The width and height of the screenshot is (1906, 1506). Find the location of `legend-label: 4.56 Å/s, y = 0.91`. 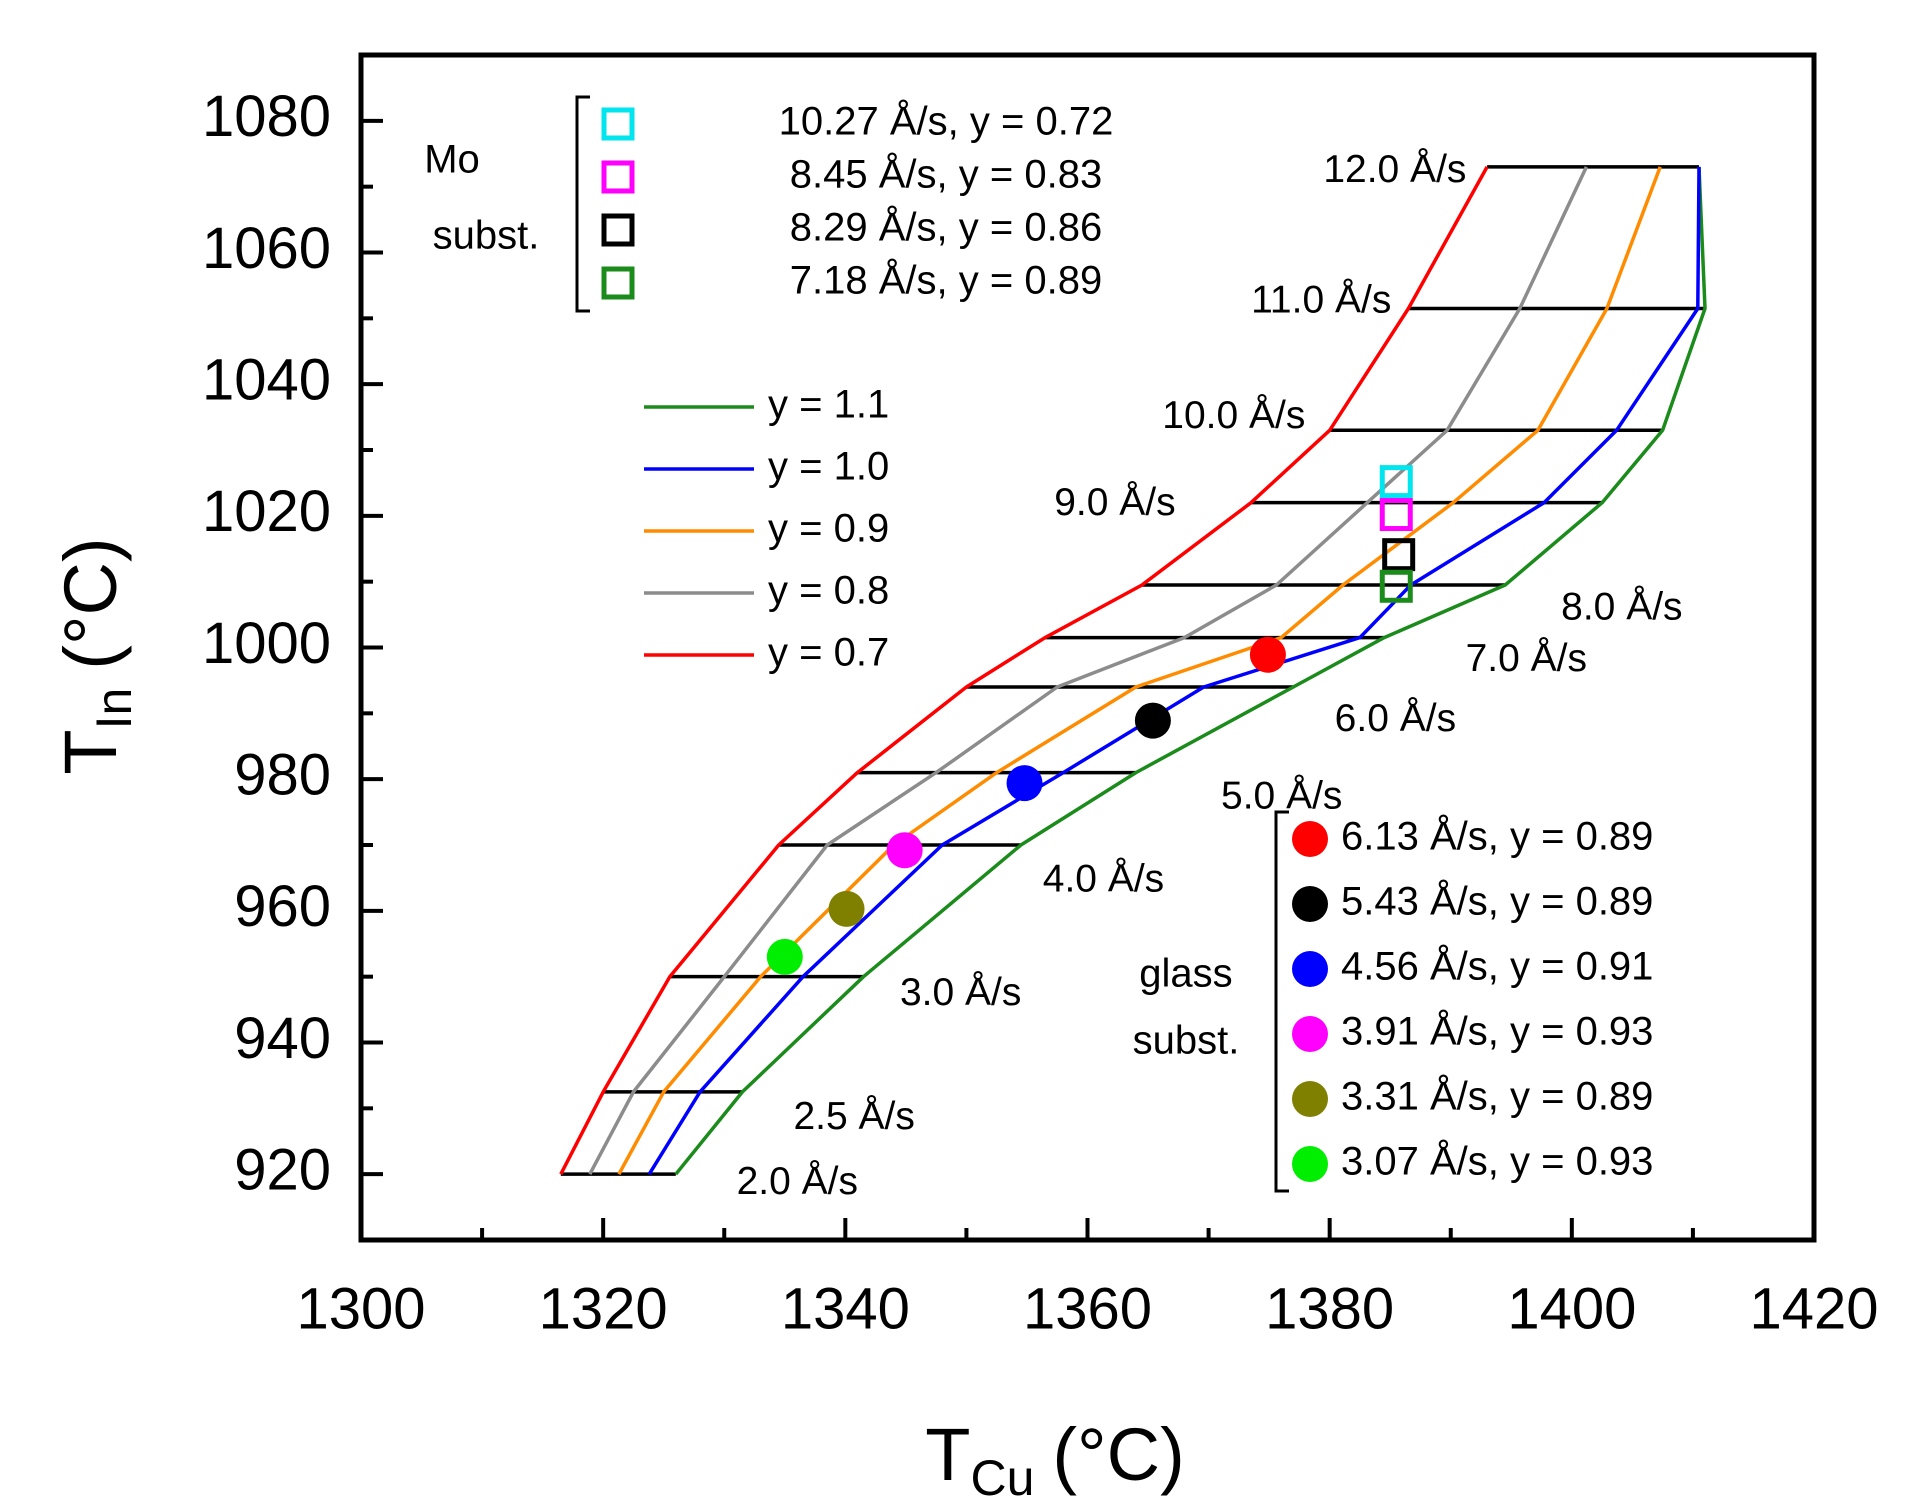

legend-label: 4.56 Å/s, y = 0.91 is located at coordinates (1497, 966).